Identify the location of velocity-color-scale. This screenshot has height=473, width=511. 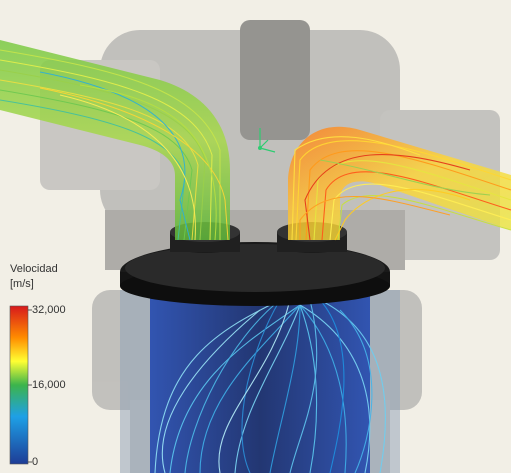
(19, 385).